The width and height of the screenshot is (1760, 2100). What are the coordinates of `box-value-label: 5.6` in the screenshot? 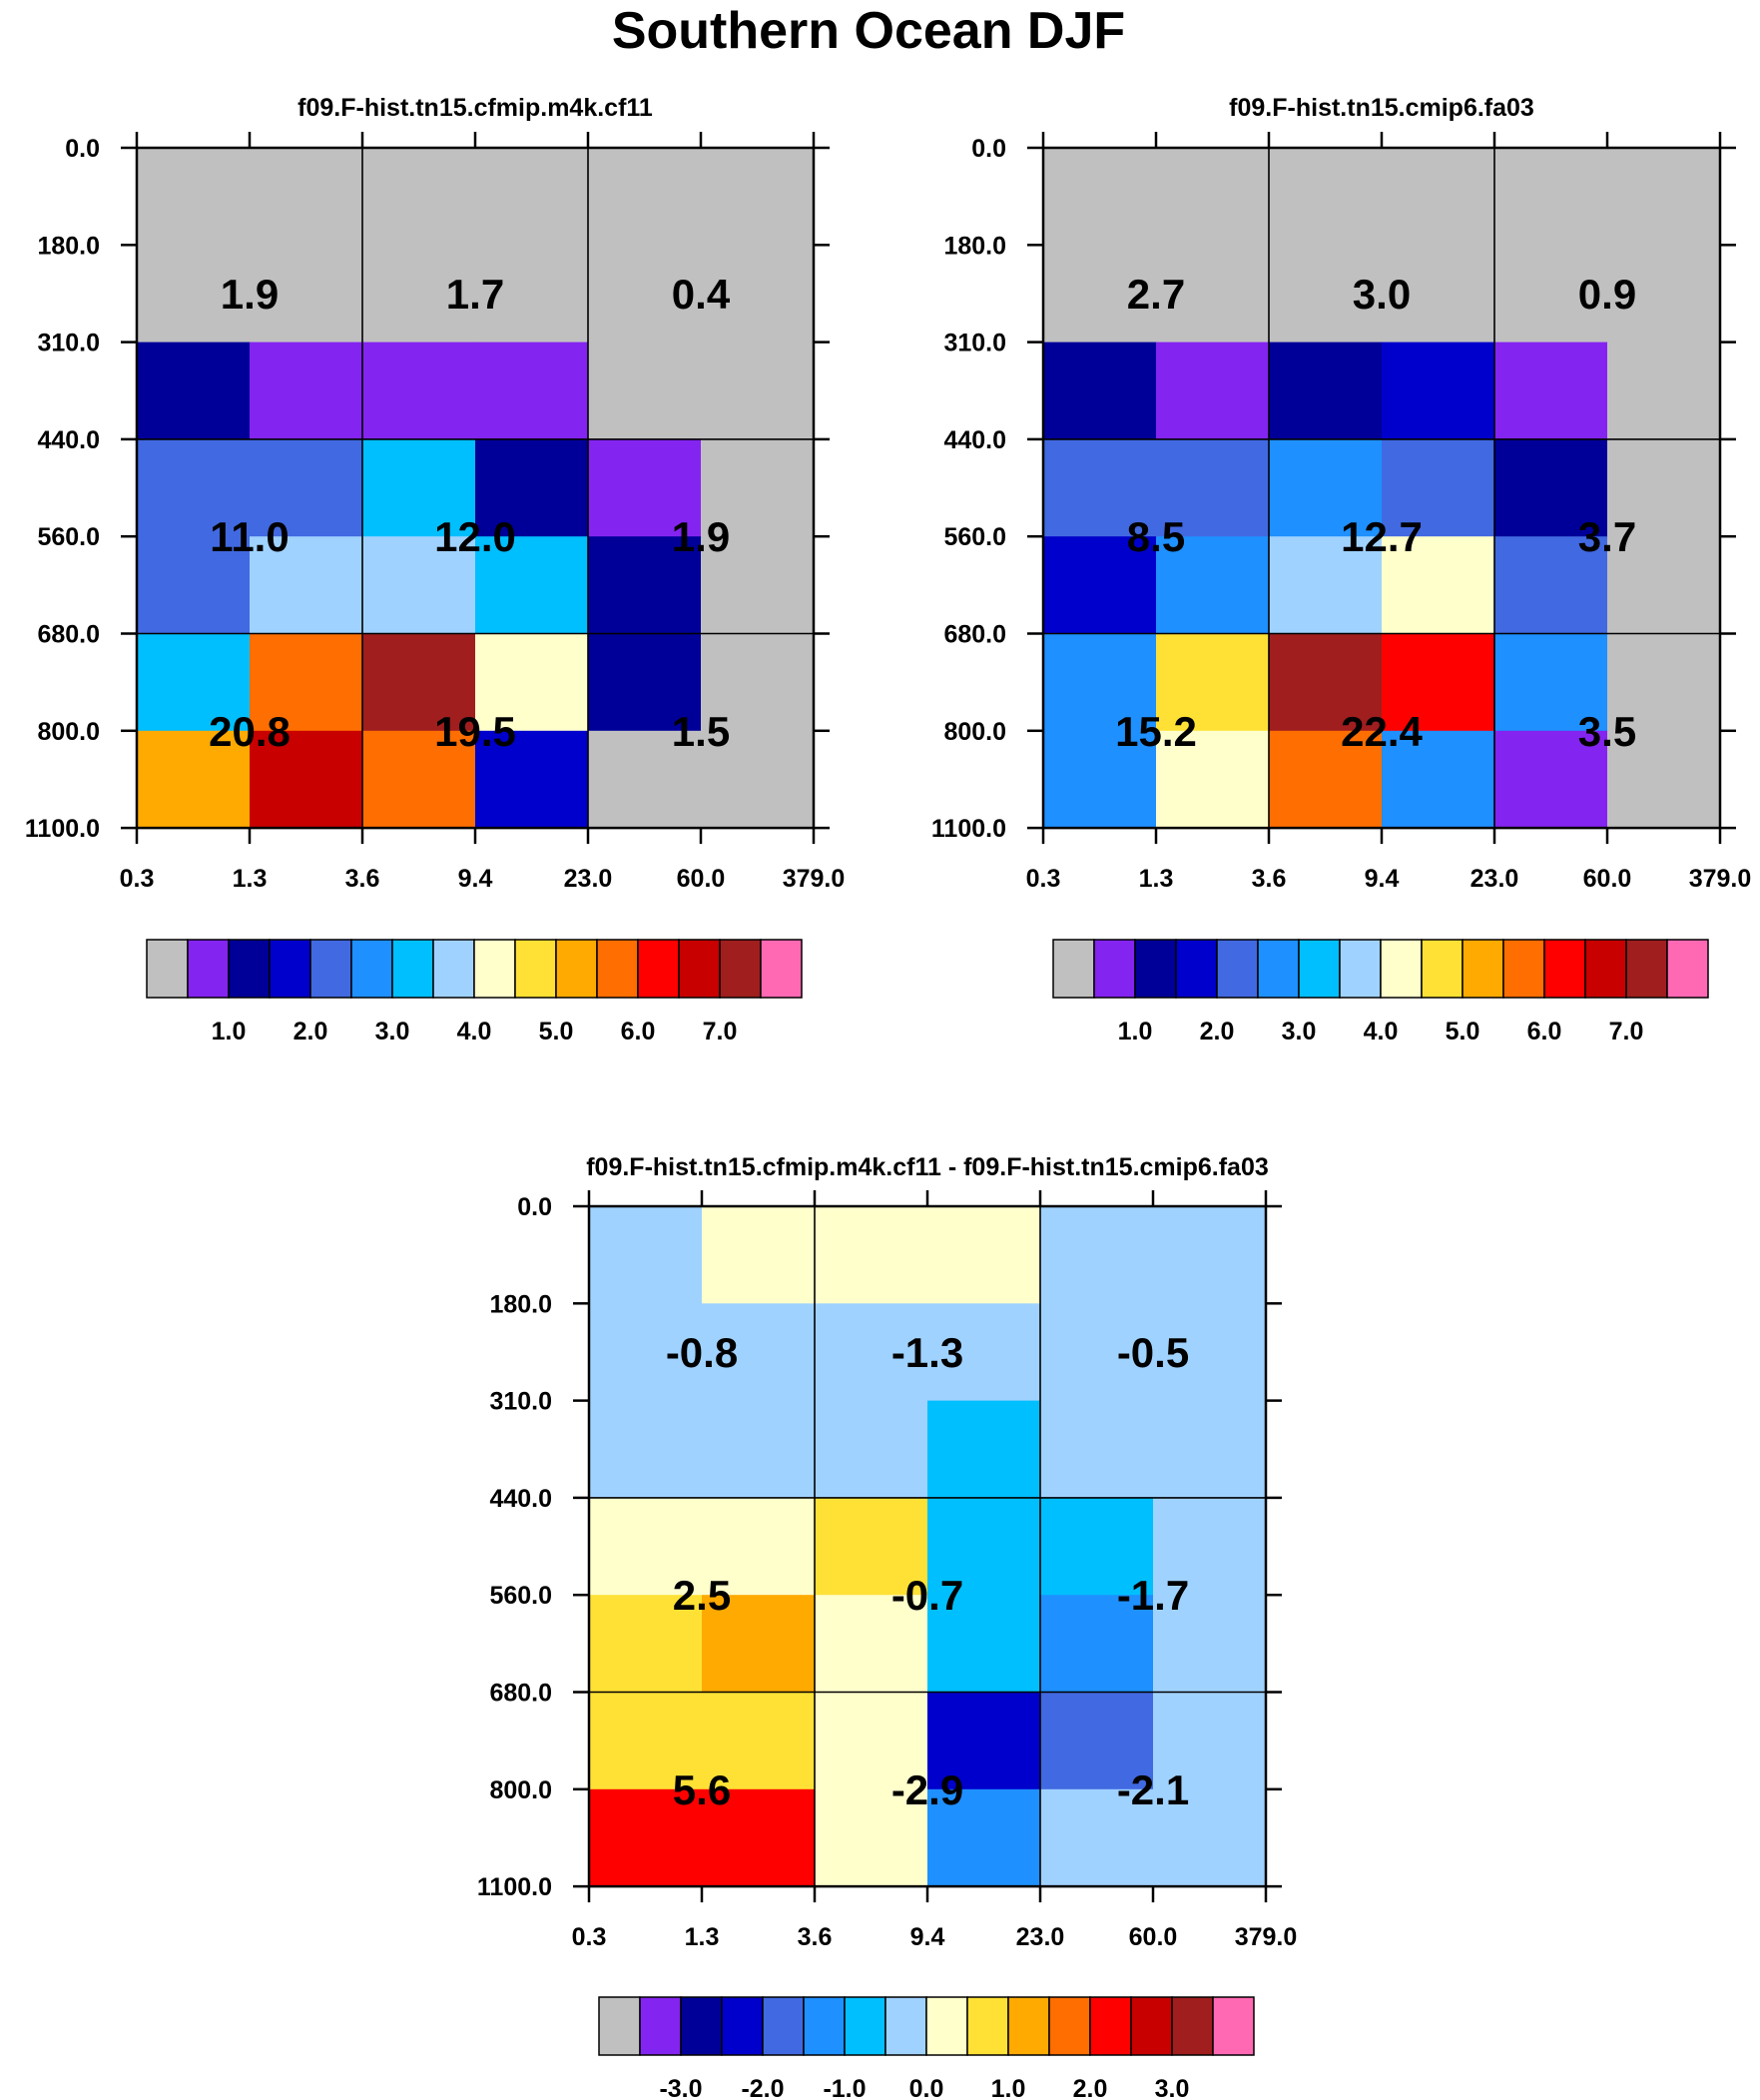 It's located at (702, 1789).